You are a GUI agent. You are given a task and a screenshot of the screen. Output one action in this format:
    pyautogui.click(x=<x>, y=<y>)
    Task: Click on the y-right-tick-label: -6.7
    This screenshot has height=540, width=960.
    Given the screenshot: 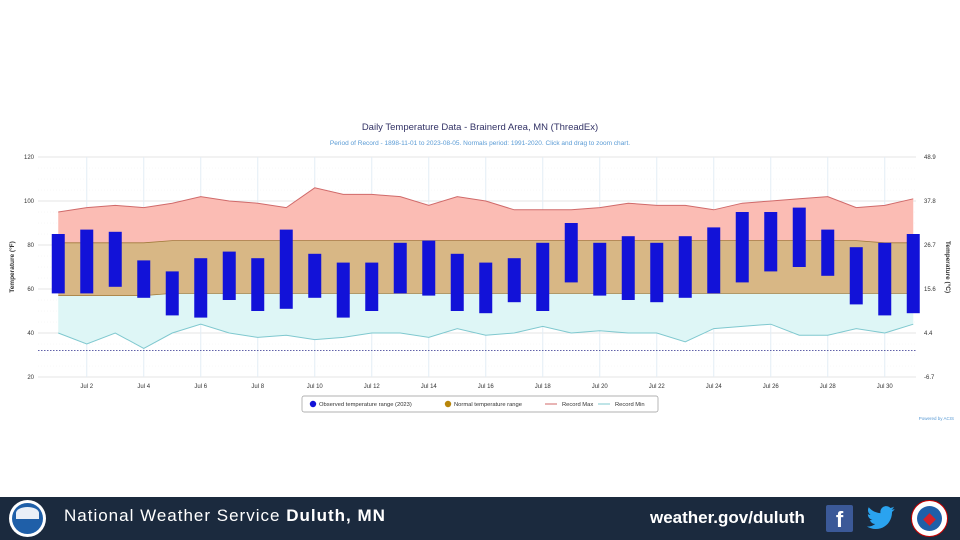 What is the action you would take?
    pyautogui.click(x=929, y=378)
    